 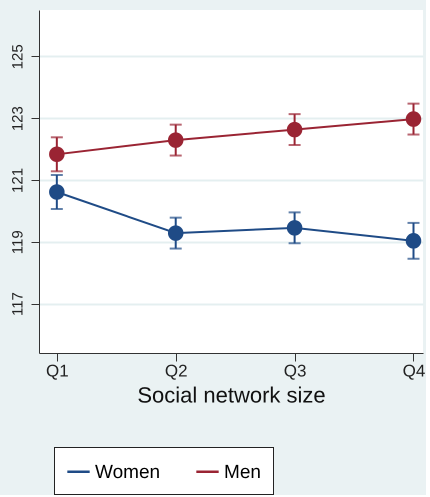 I want to click on y-tick-label: 123, so click(x=18, y=119).